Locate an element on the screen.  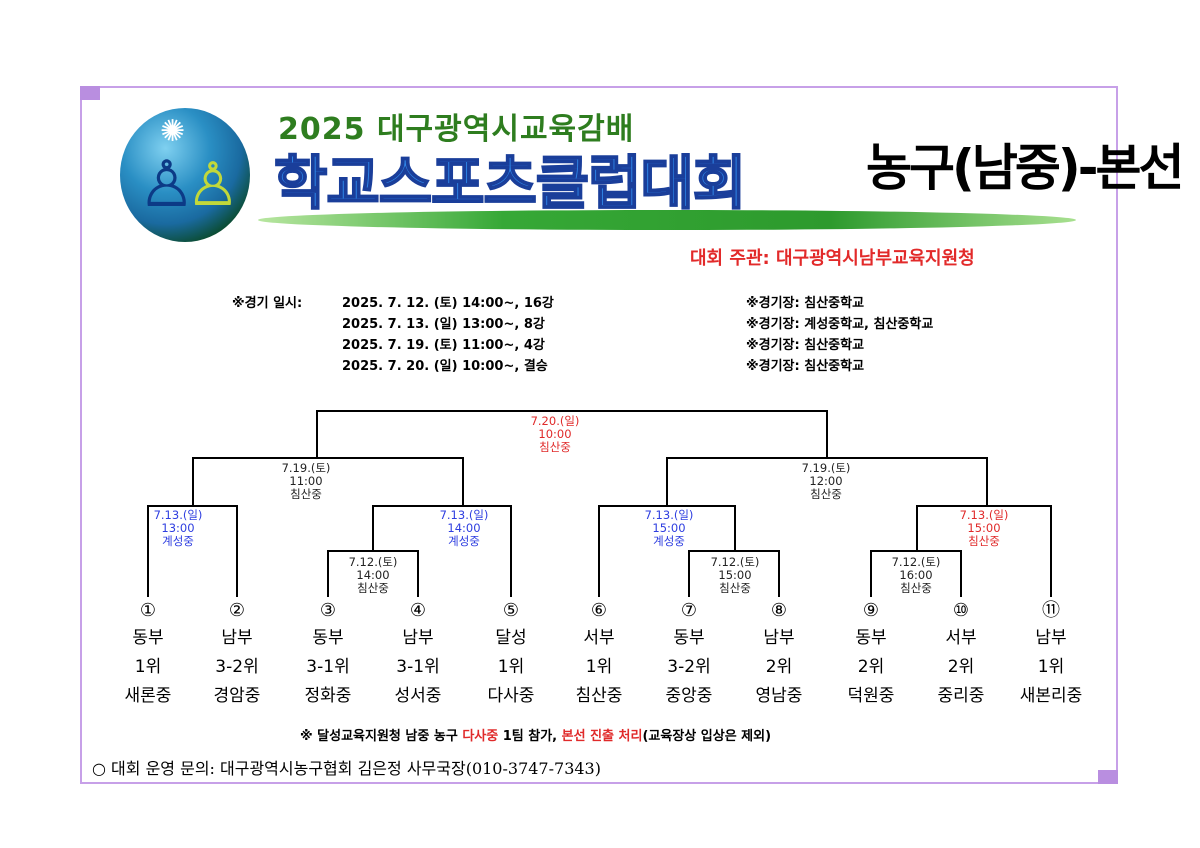
team-number: ⑩ is located at coordinates (961, 610).